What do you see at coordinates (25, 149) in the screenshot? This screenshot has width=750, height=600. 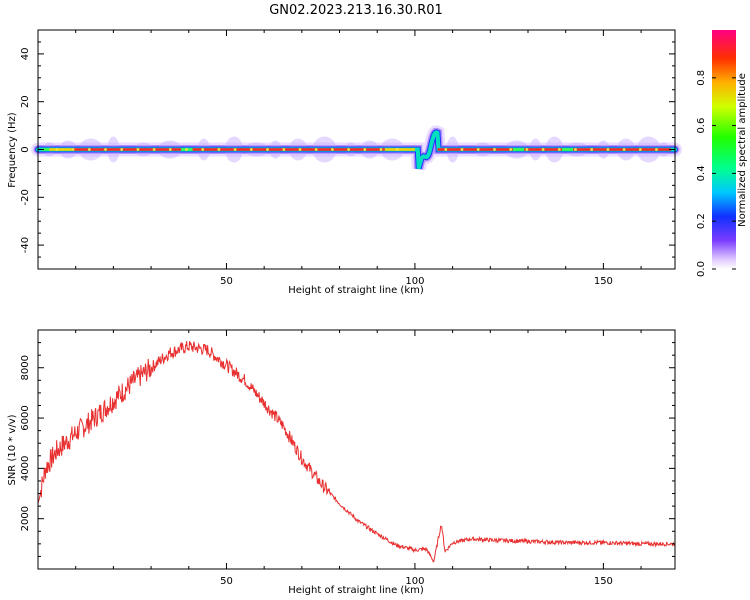 I see `heatmap-y-tick-label: 0` at bounding box center [25, 149].